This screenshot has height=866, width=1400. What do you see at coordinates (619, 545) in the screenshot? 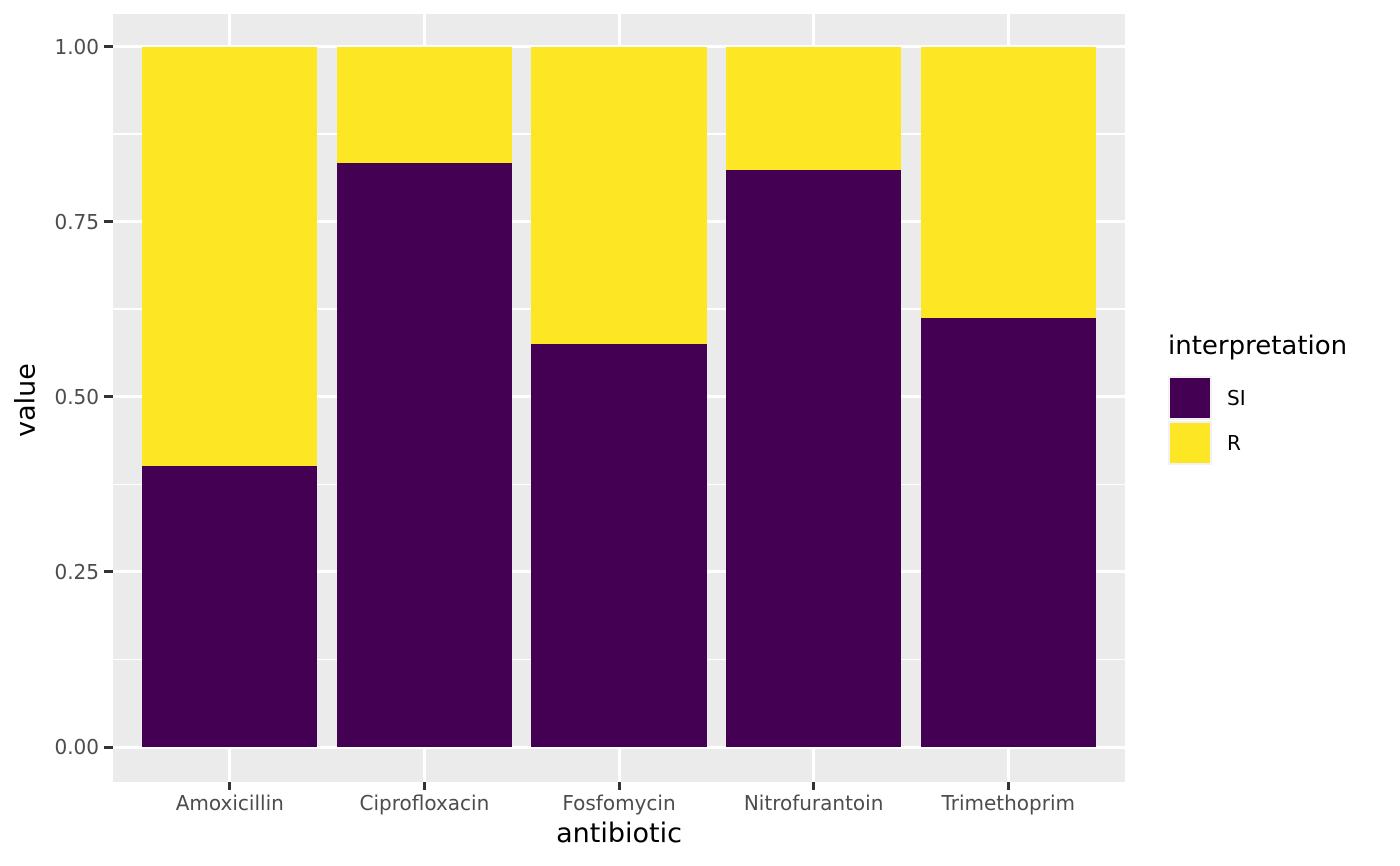
I see `bar-segment-si-fosfomycin` at bounding box center [619, 545].